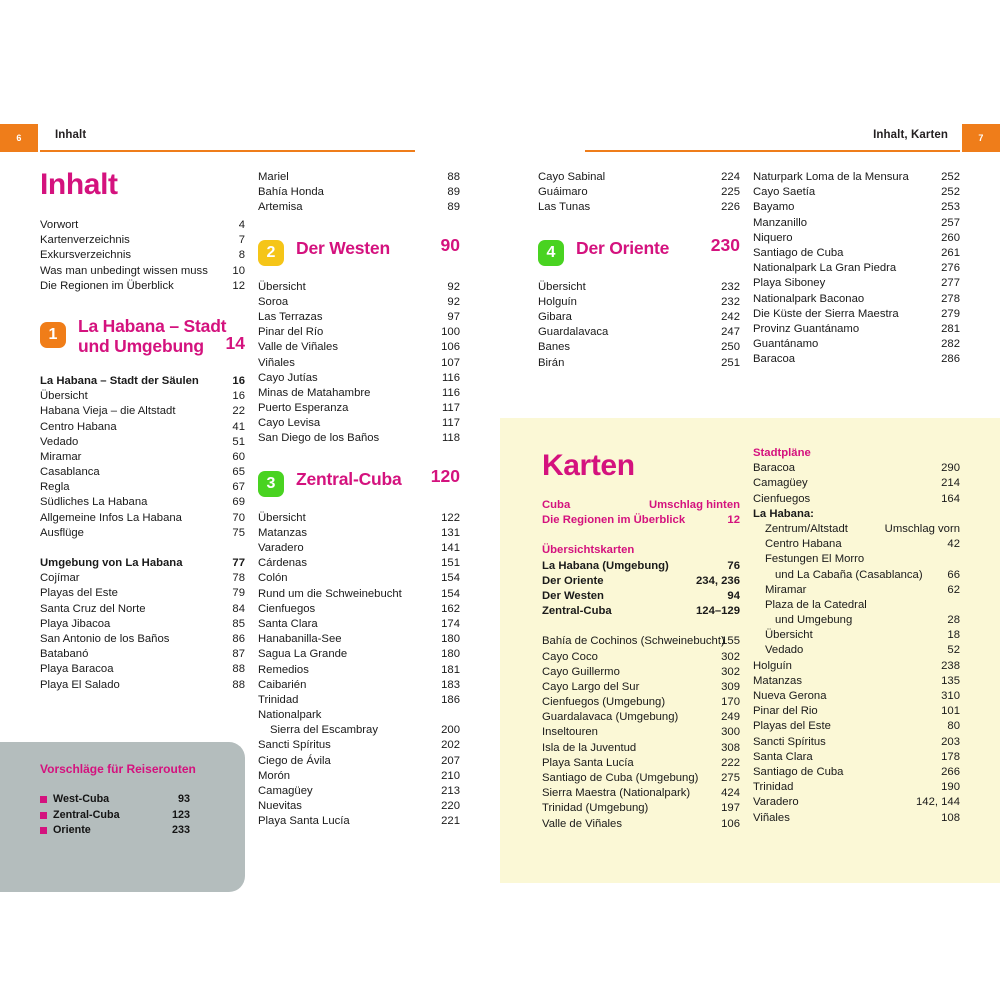  Describe the element at coordinates (359, 408) in the screenshot. I see `toc-entry: Puerto Esperanza 117` at that location.